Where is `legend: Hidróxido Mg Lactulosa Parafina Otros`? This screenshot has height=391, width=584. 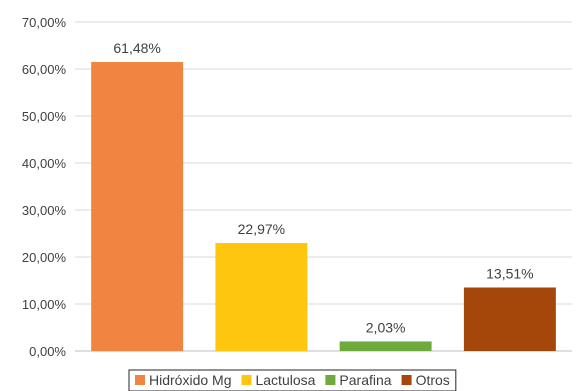
legend: Hidróxido Mg Lactulosa Parafina Otros is located at coordinates (292, 380).